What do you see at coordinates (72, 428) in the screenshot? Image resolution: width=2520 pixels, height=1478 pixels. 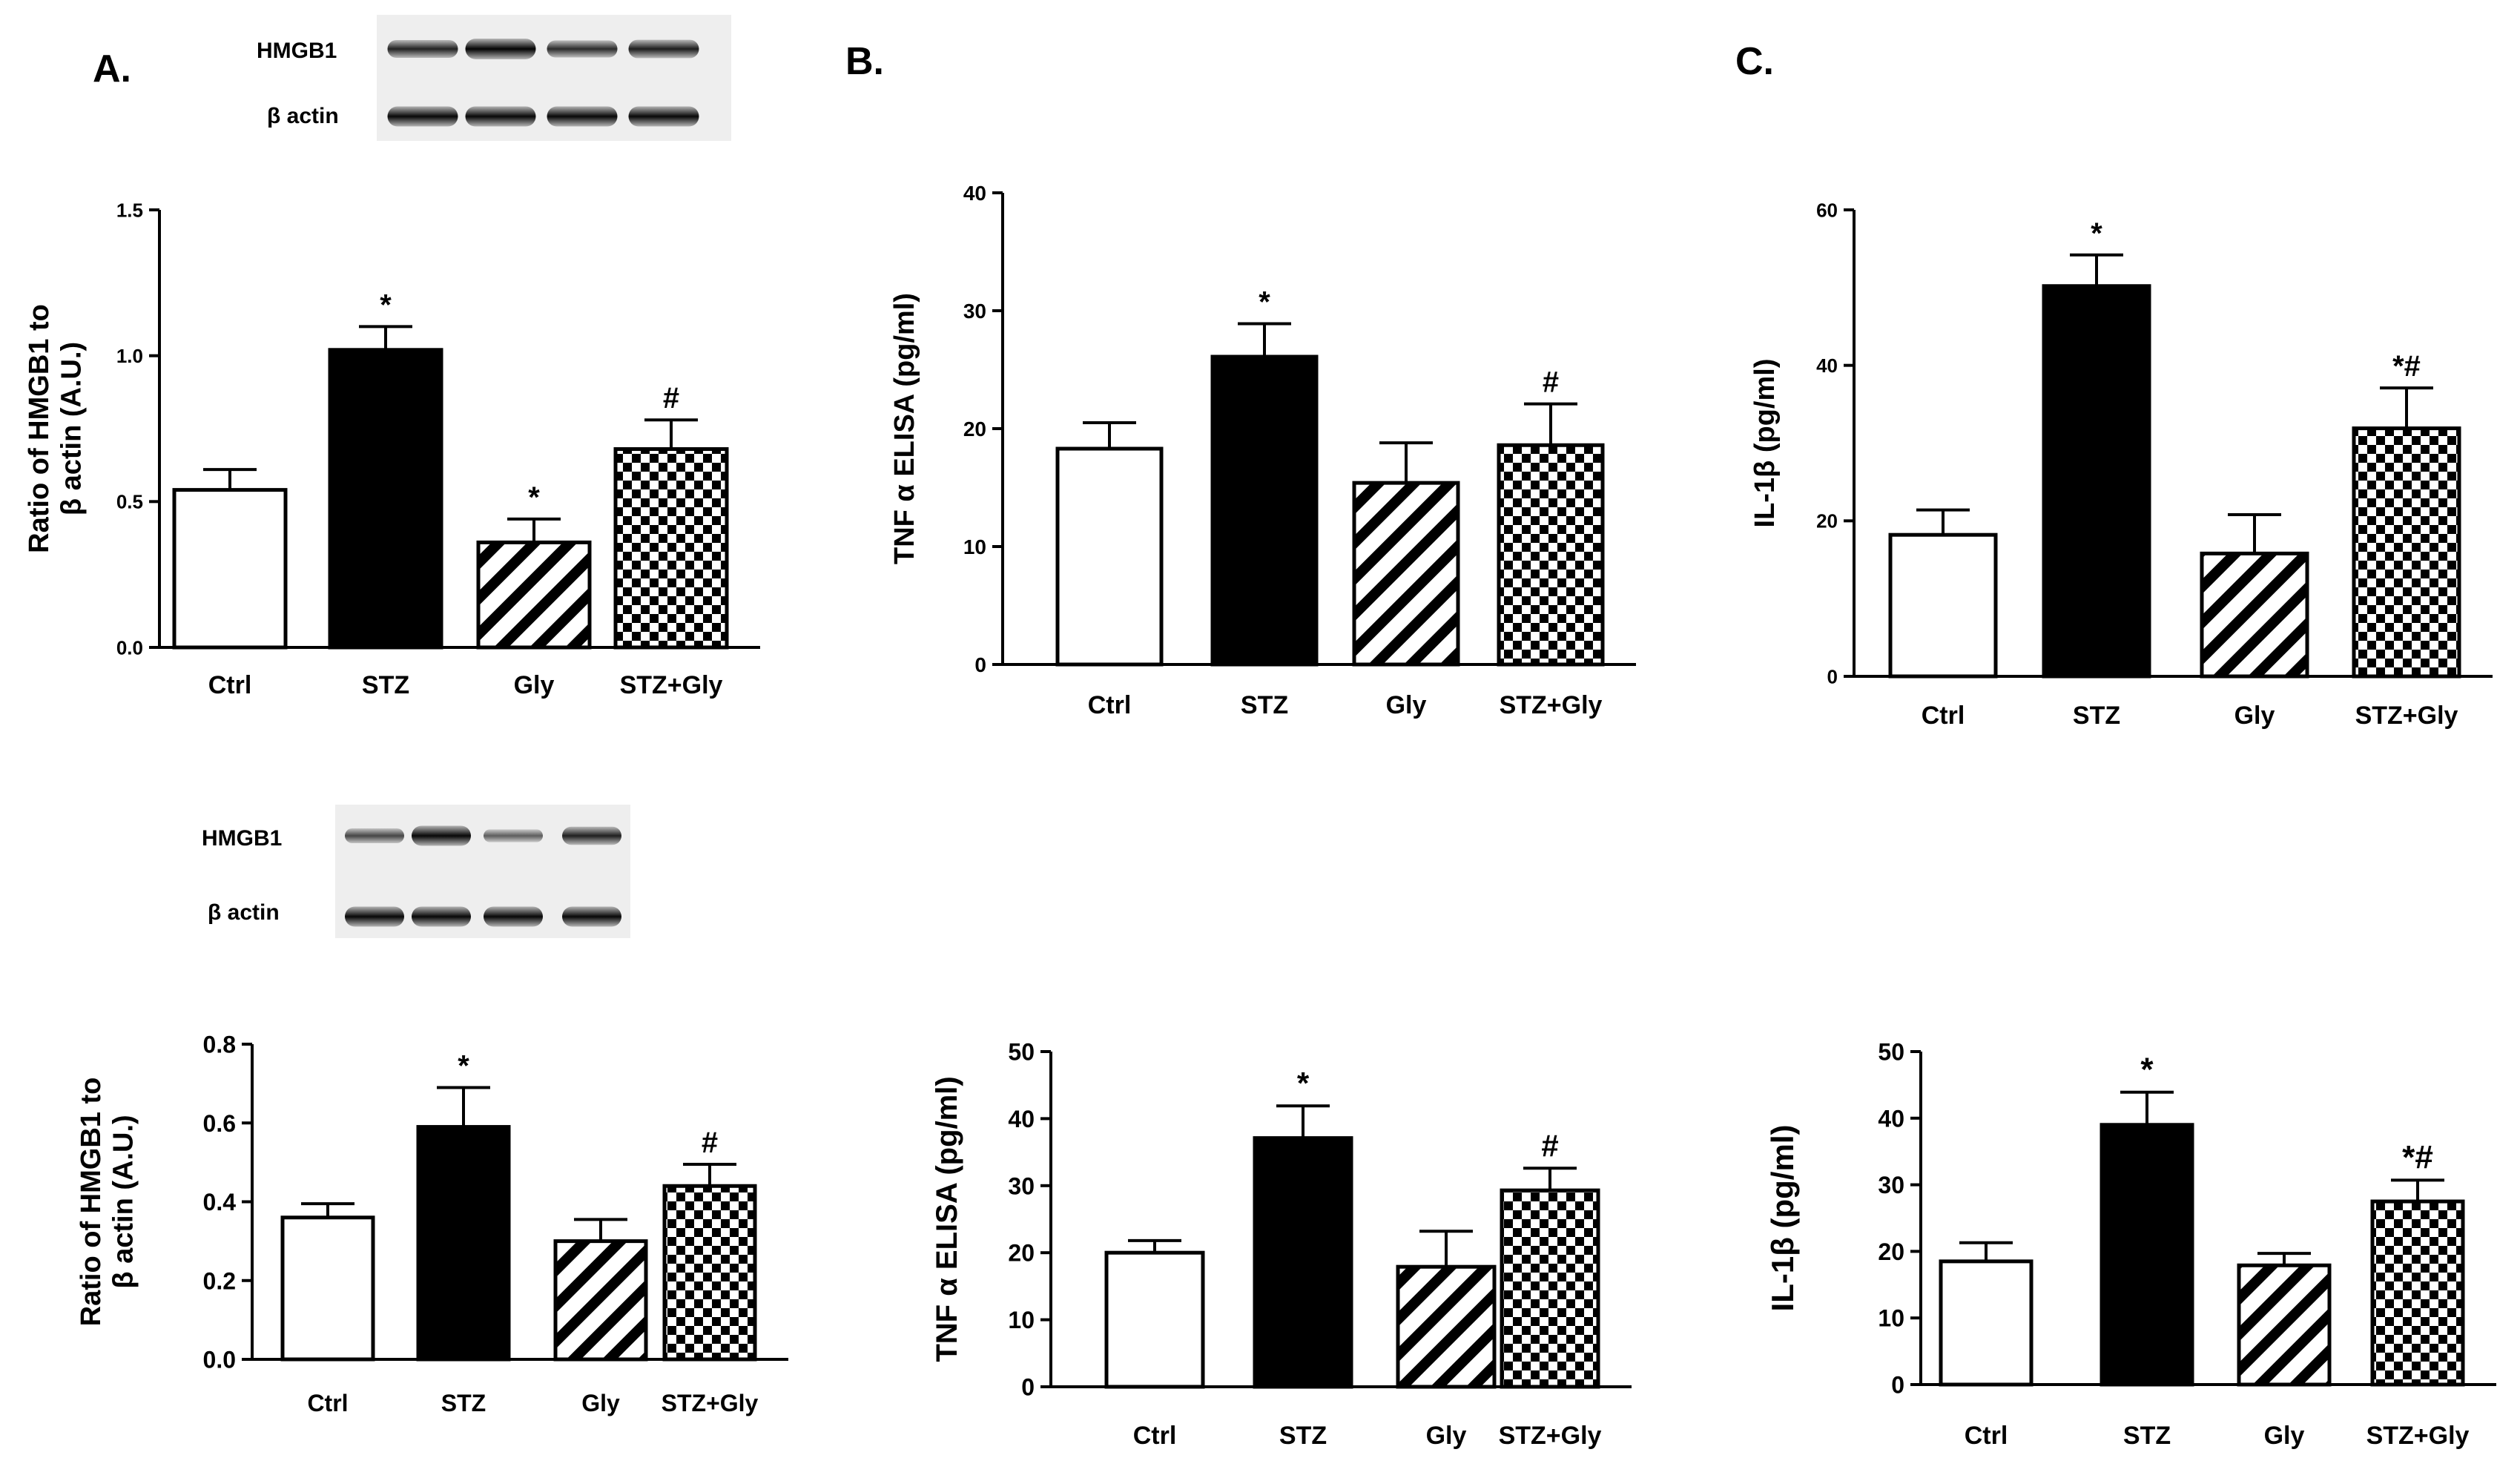 I see `y-axis-label-line: β actin (A.U.)` at bounding box center [72, 428].